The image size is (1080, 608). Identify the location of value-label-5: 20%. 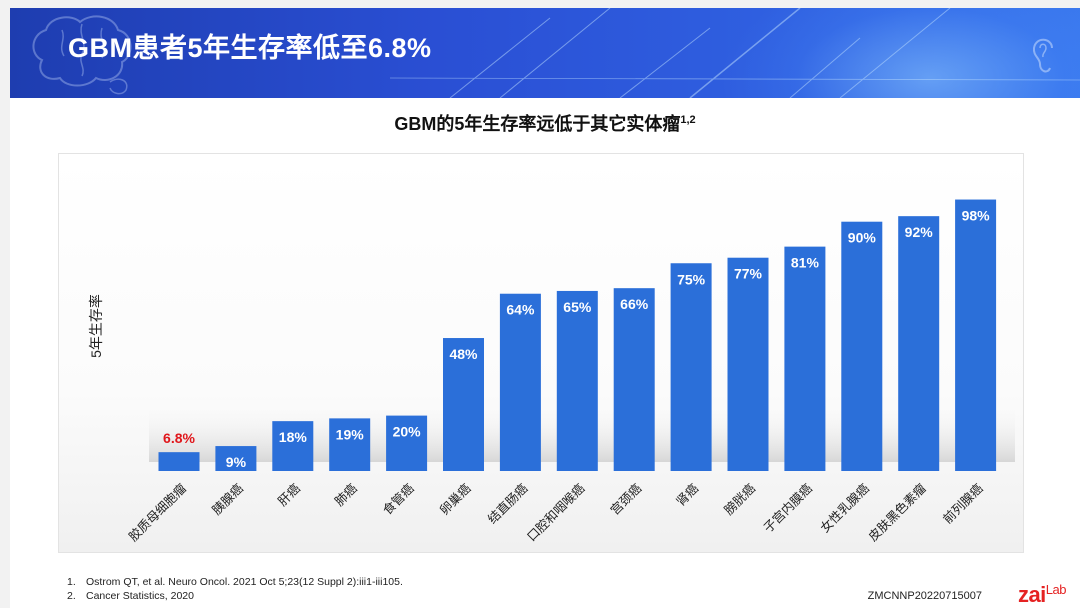
(407, 432).